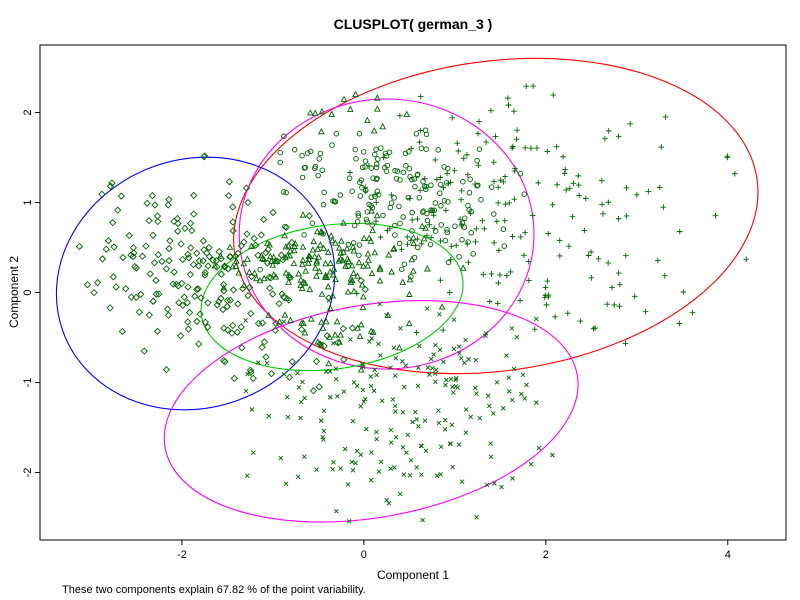  I want to click on y-axis-label: Component 2, so click(14, 292).